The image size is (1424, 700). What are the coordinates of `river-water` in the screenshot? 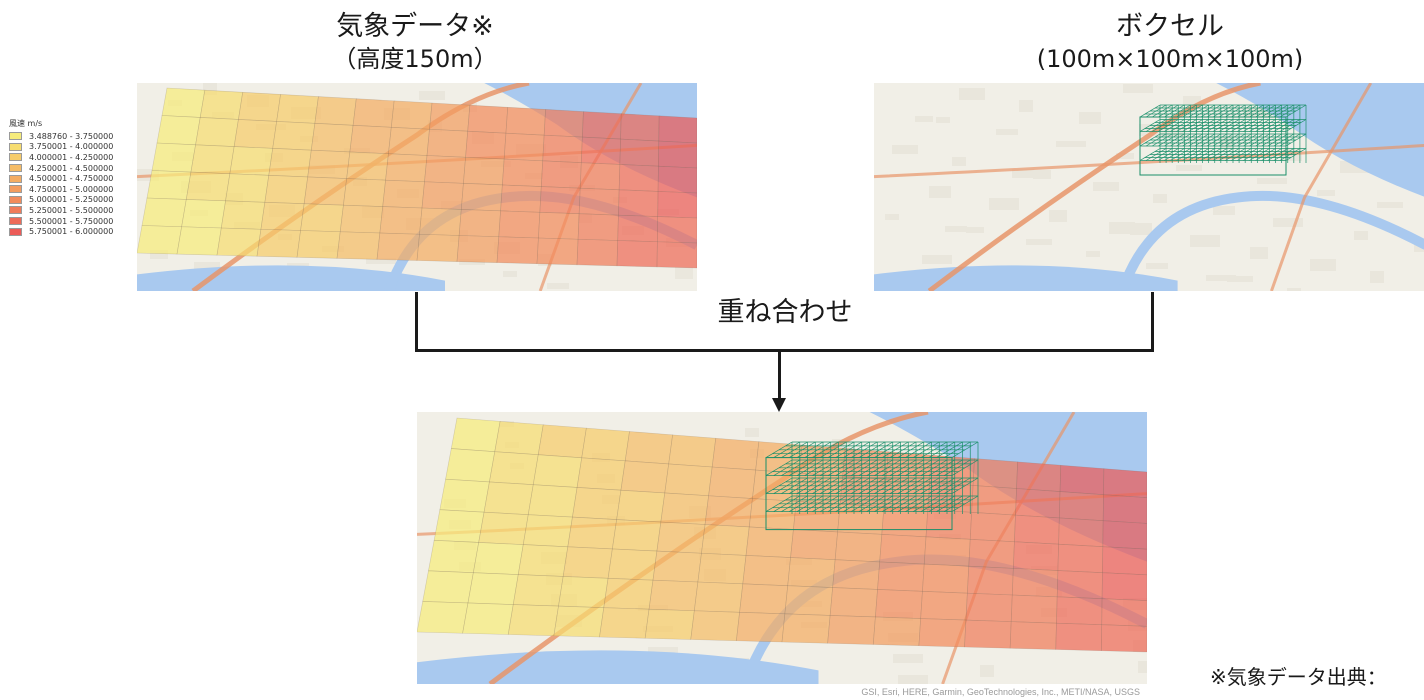 It's located at (1270, 240).